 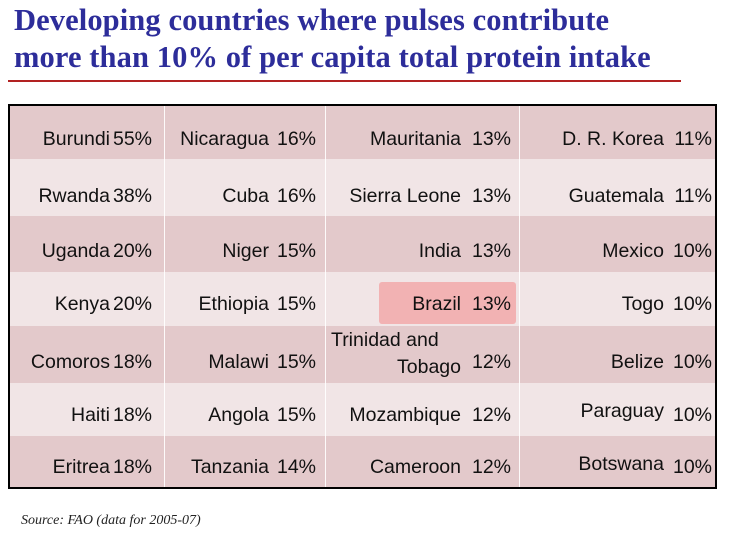 I want to click on country-name: Angola, so click(x=238, y=415).